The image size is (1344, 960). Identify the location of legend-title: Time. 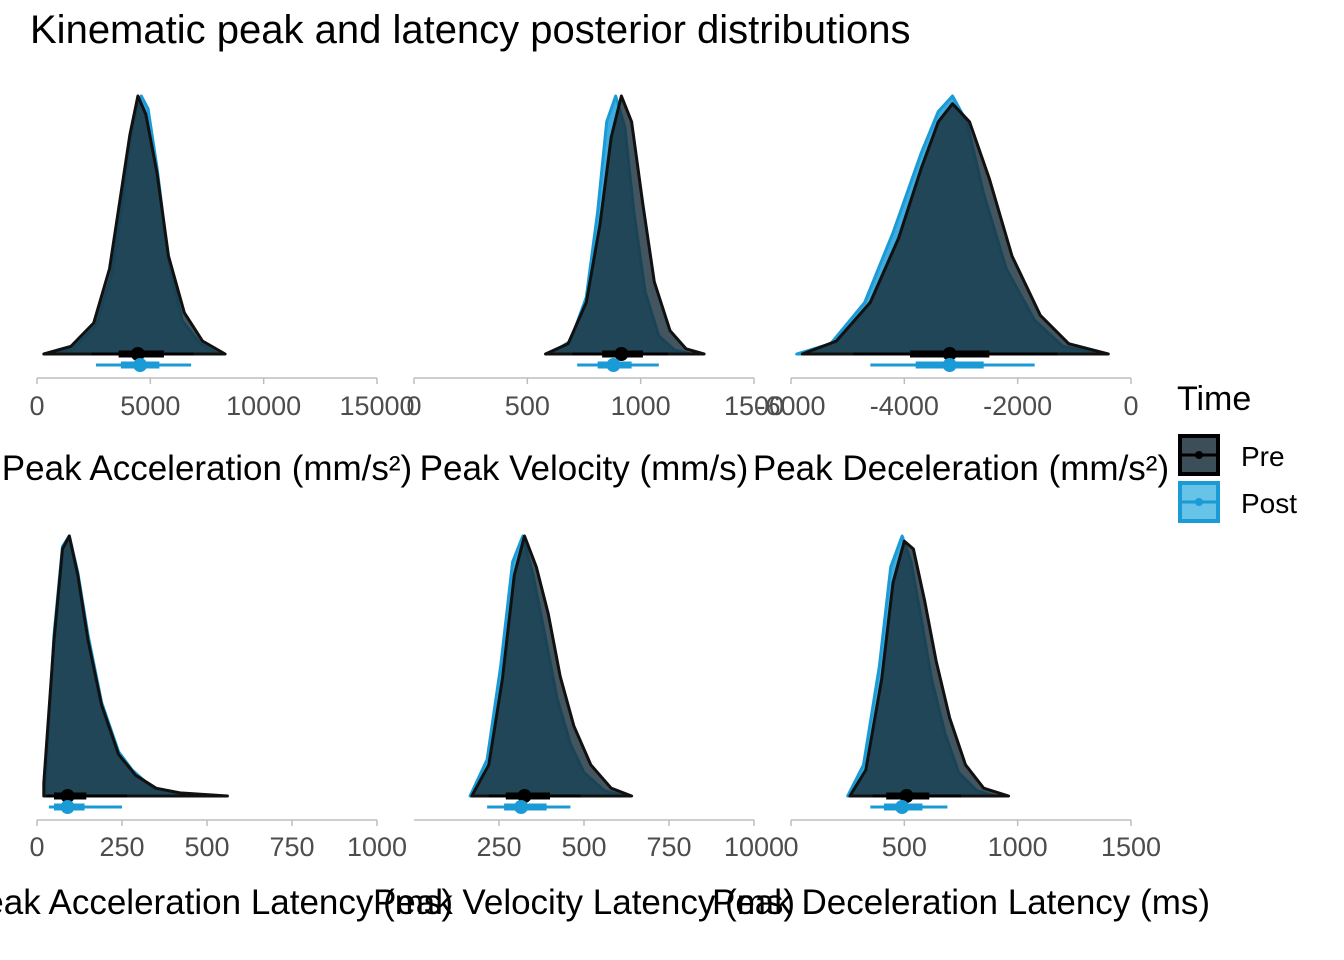
(1214, 399).